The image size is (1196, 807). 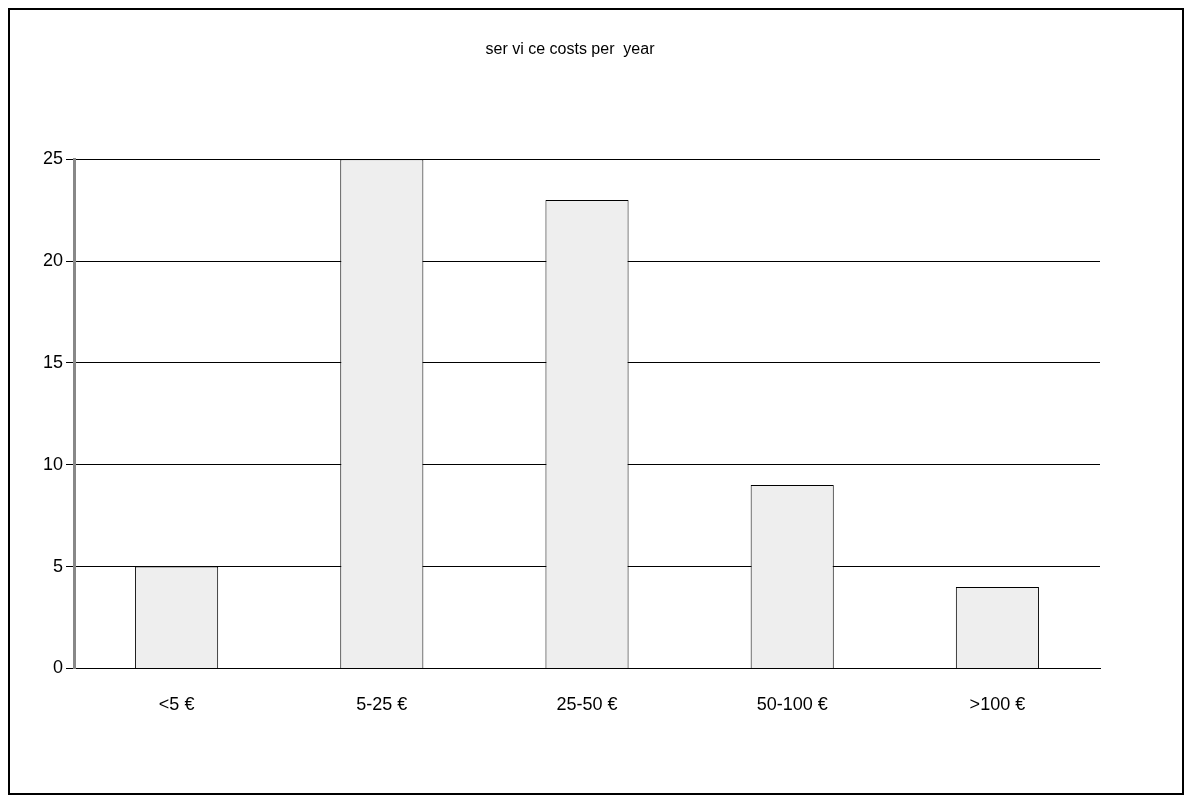 What do you see at coordinates (58, 667) in the screenshot?
I see `y-tick-label: 0` at bounding box center [58, 667].